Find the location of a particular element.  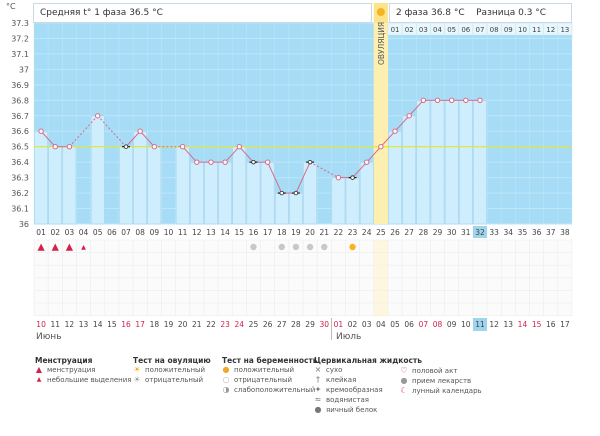

y-tick-label: 37.2 is located at coordinates (20, 38).